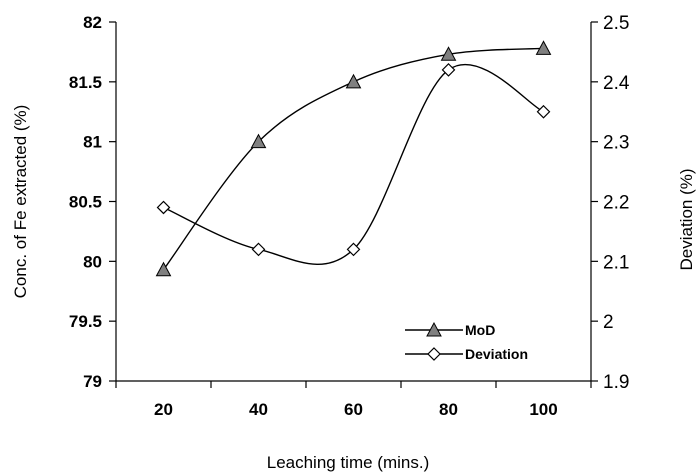  Describe the element at coordinates (608, 322) in the screenshot. I see `y2-tick-label: 2` at that location.